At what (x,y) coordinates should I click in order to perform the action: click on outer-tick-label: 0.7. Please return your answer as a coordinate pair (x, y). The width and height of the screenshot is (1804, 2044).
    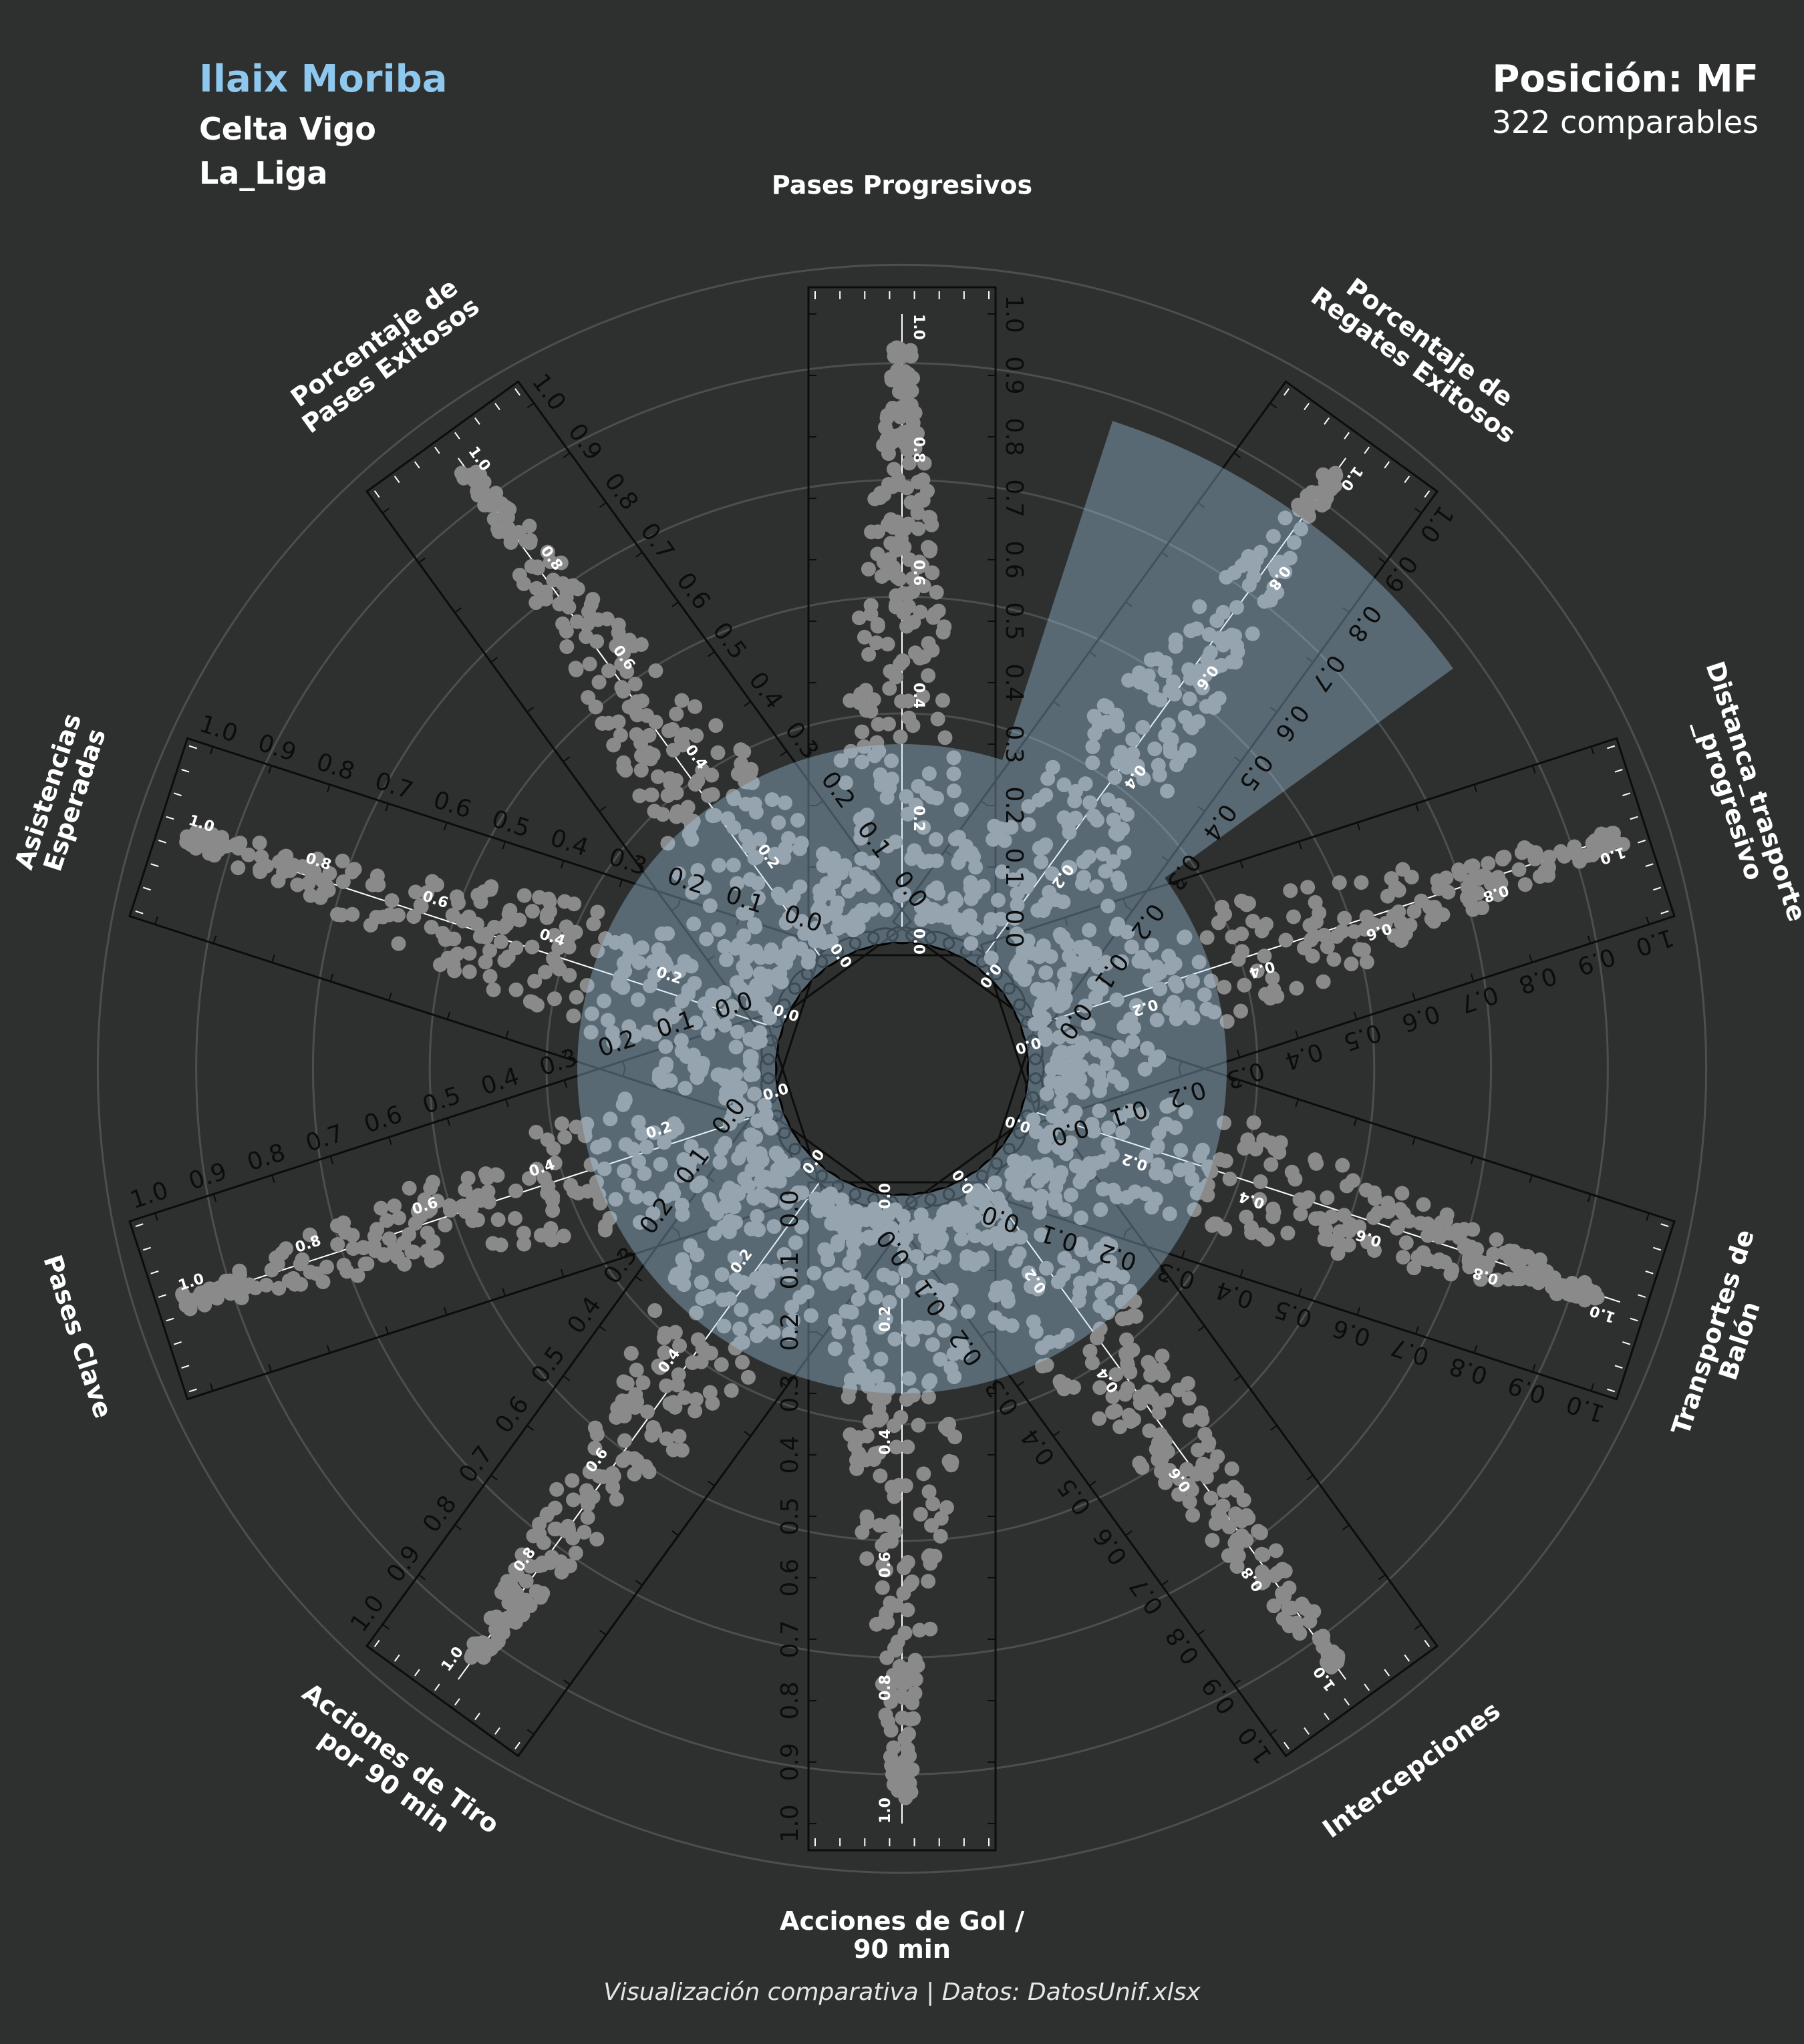
    Looking at the image, I should click on (476, 1464).